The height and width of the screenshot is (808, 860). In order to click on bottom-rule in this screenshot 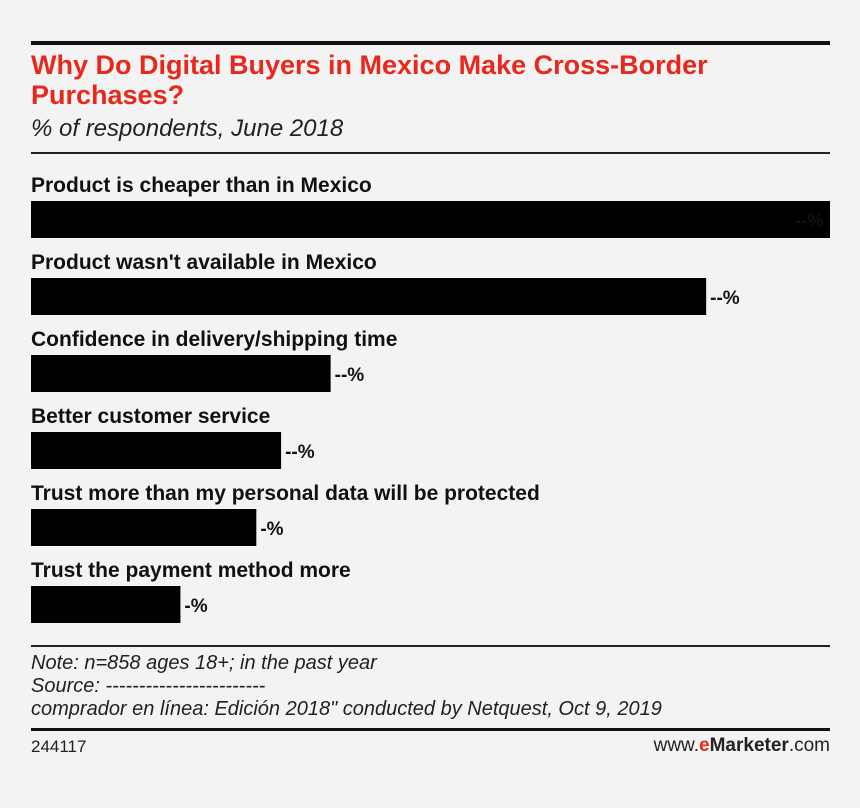, I will do `click(430, 729)`.